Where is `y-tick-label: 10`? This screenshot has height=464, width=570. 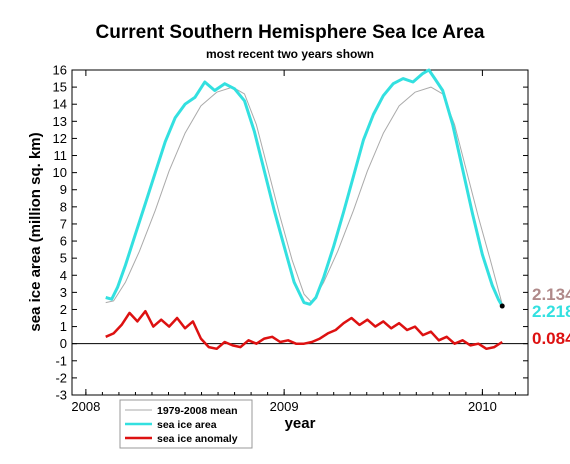
y-tick-label: 10 is located at coordinates (60, 172).